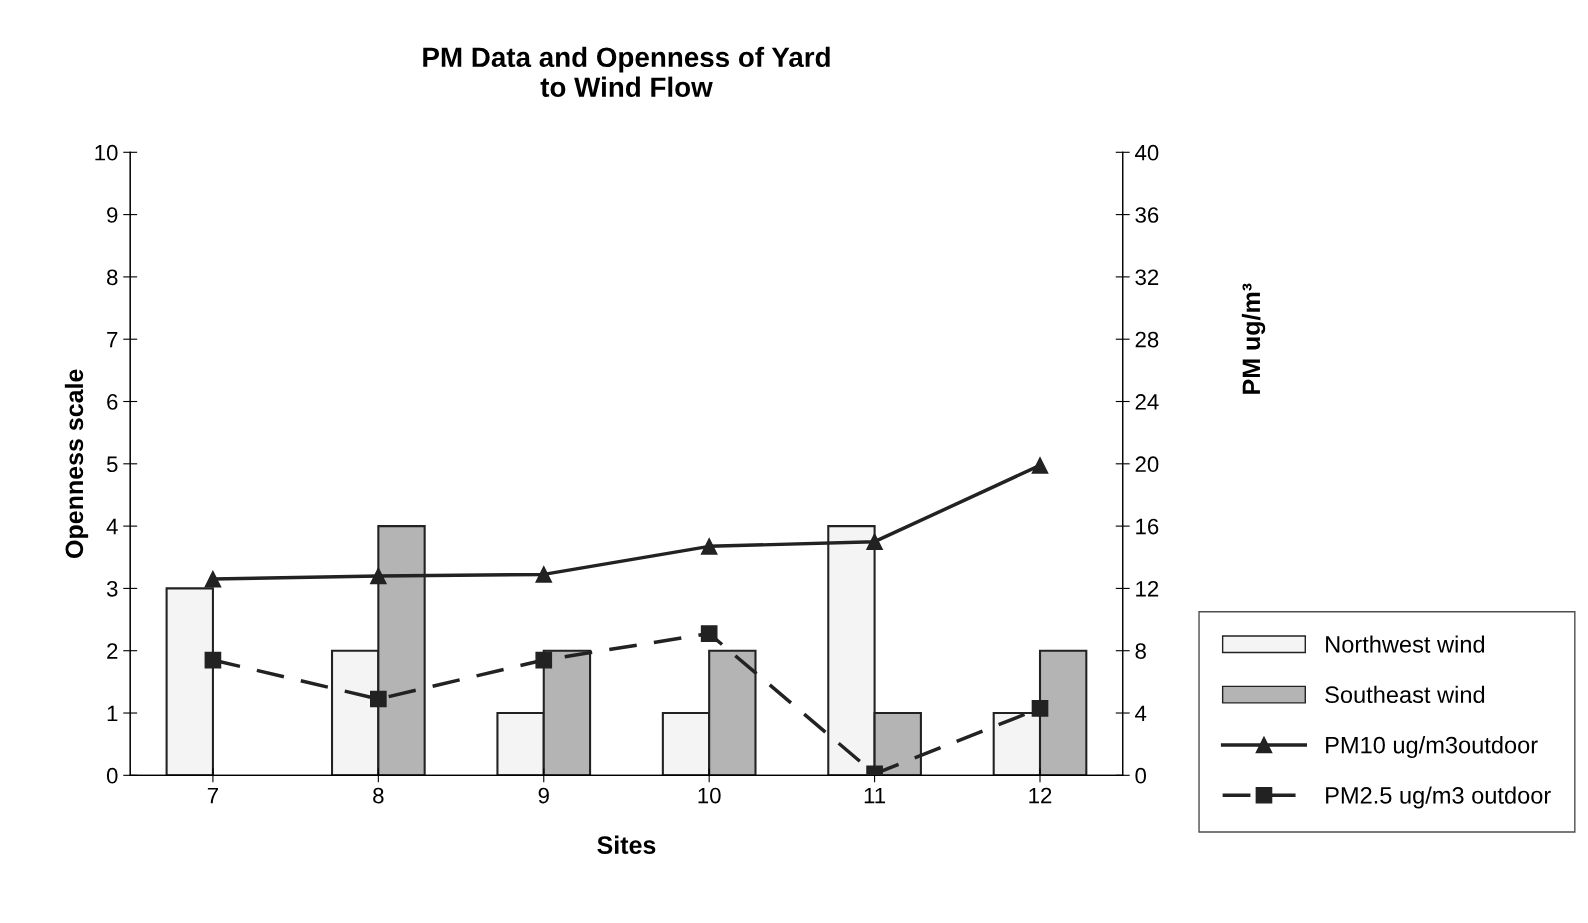 The height and width of the screenshot is (923, 1588). What do you see at coordinates (76, 463) in the screenshot?
I see `y-axis-title: Openness scale` at bounding box center [76, 463].